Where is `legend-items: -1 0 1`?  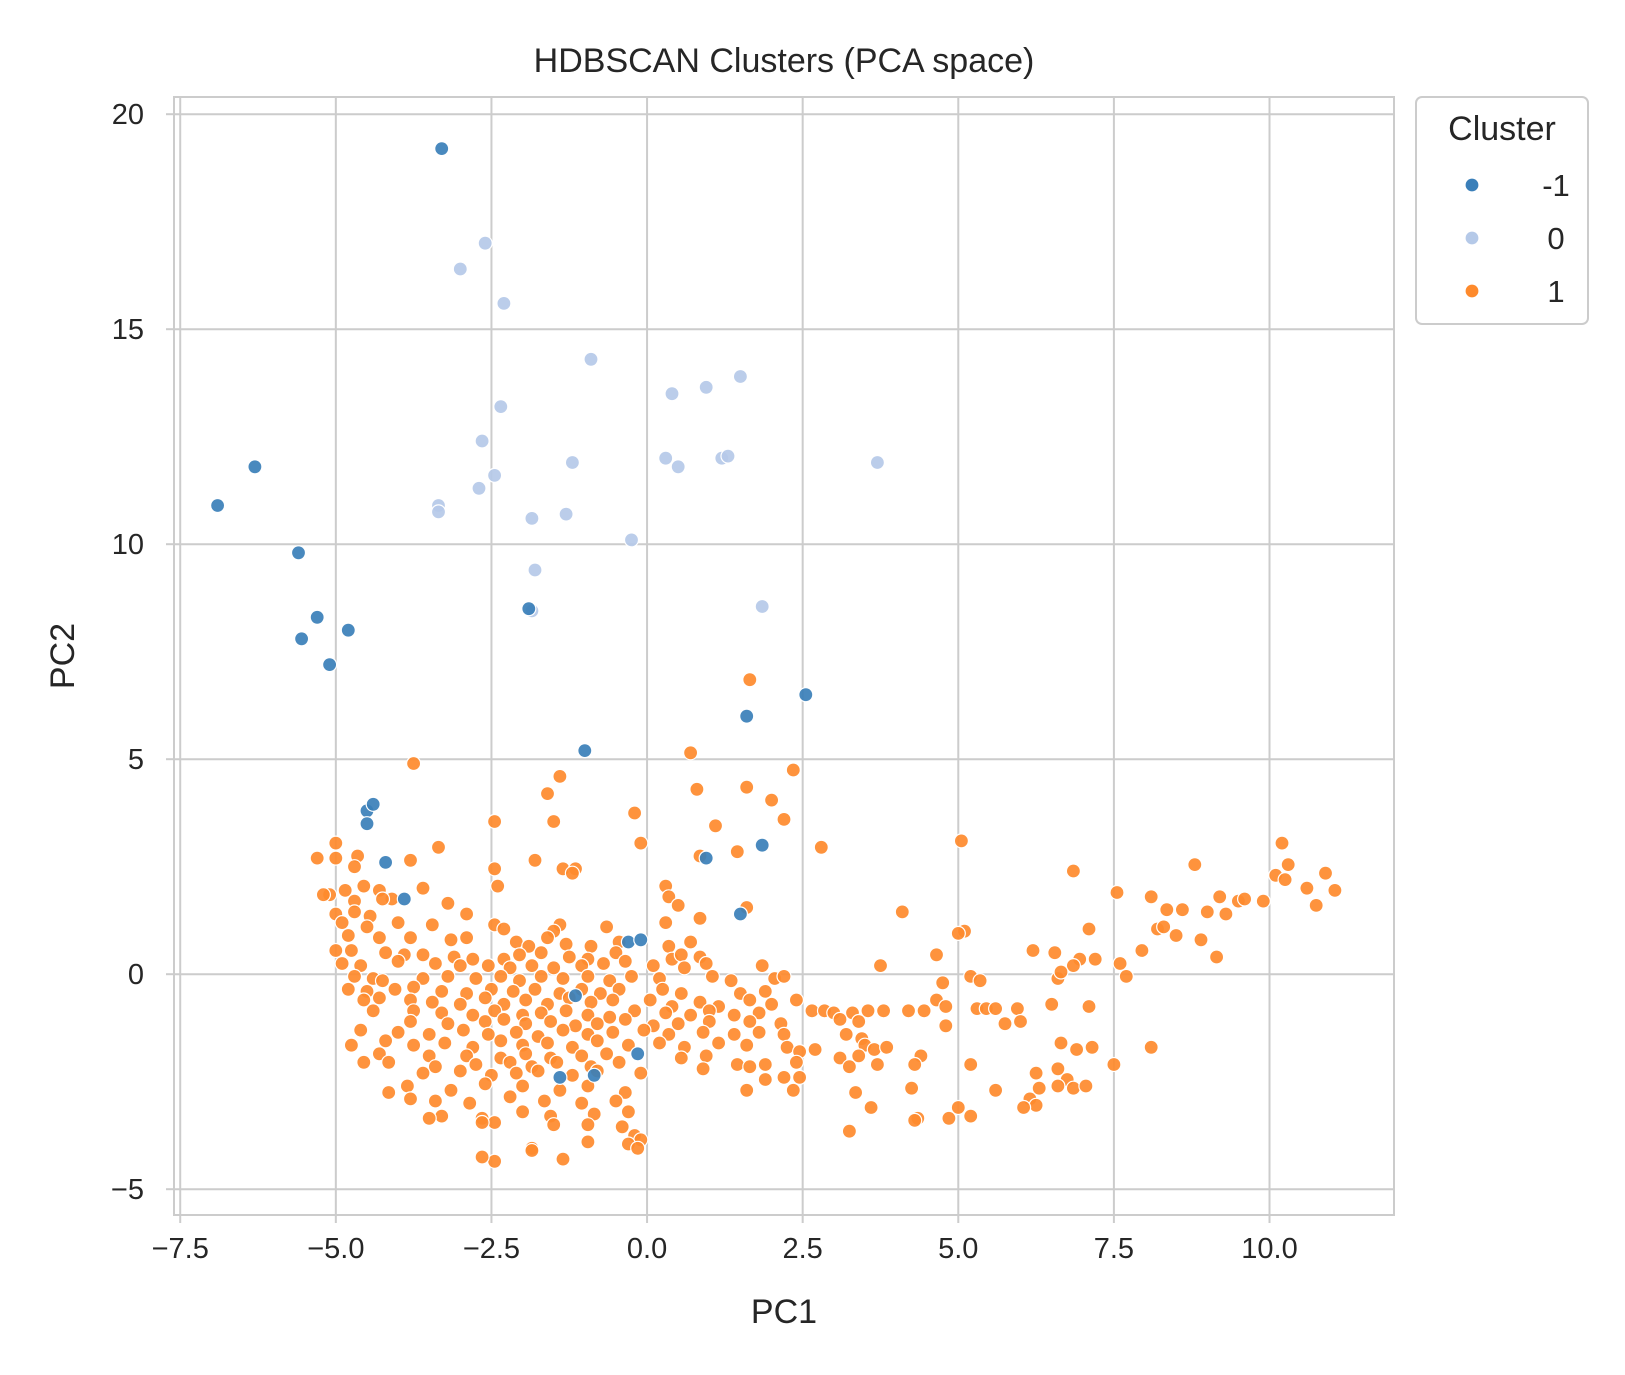 legend-items: -1 0 1 is located at coordinates (1517, 238).